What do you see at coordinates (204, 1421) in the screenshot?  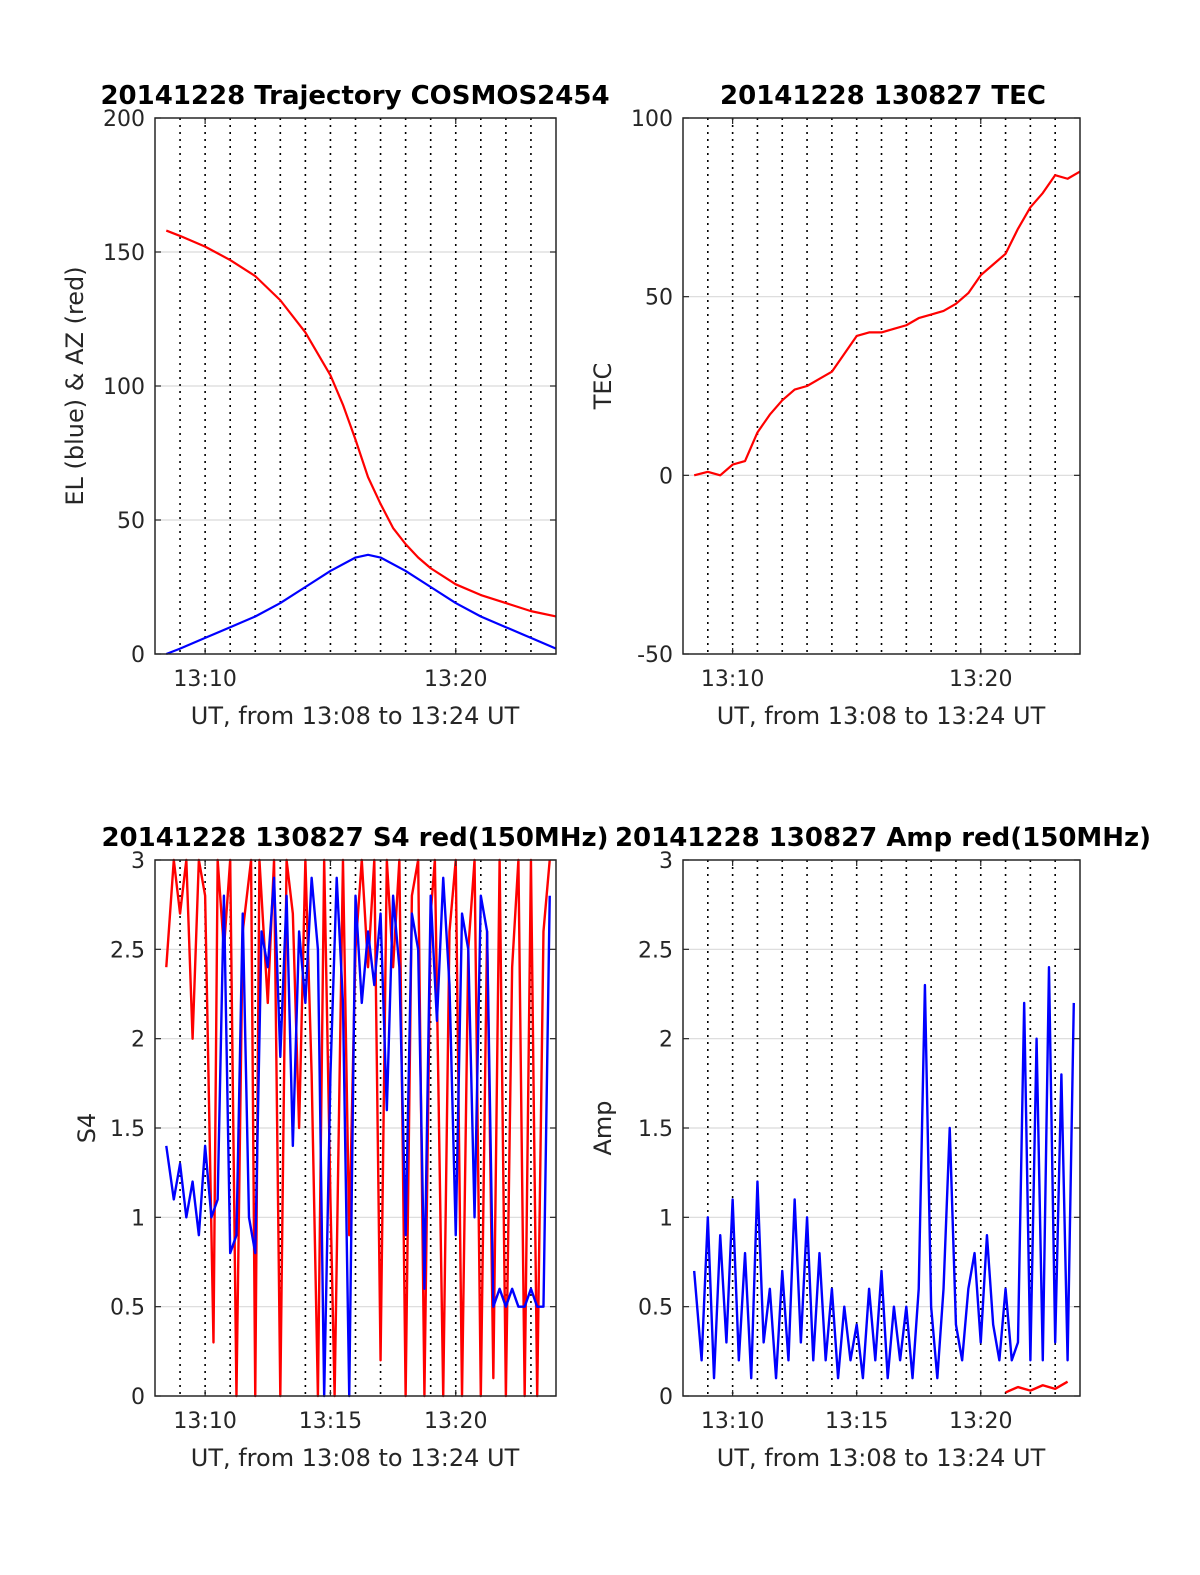 I see `s4-xtick-label: 13:10` at bounding box center [204, 1421].